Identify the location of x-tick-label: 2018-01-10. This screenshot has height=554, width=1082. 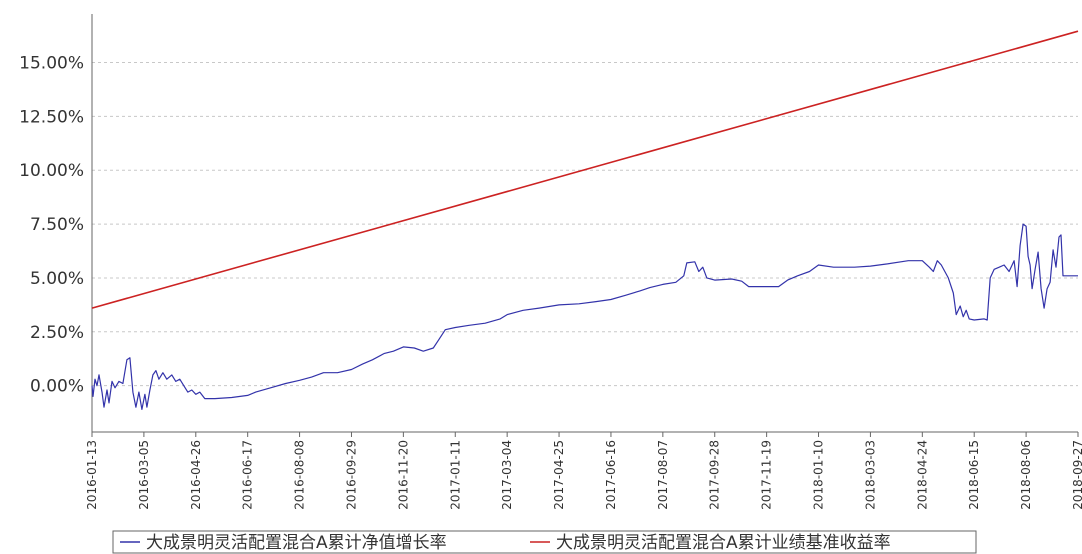
(819, 475).